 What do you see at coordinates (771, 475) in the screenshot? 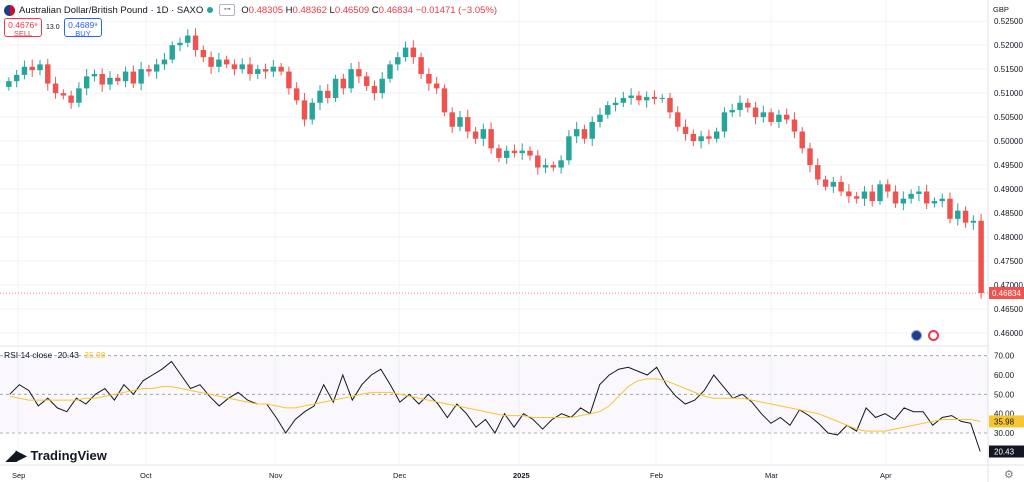
I see `time-tick-label: Mar` at bounding box center [771, 475].